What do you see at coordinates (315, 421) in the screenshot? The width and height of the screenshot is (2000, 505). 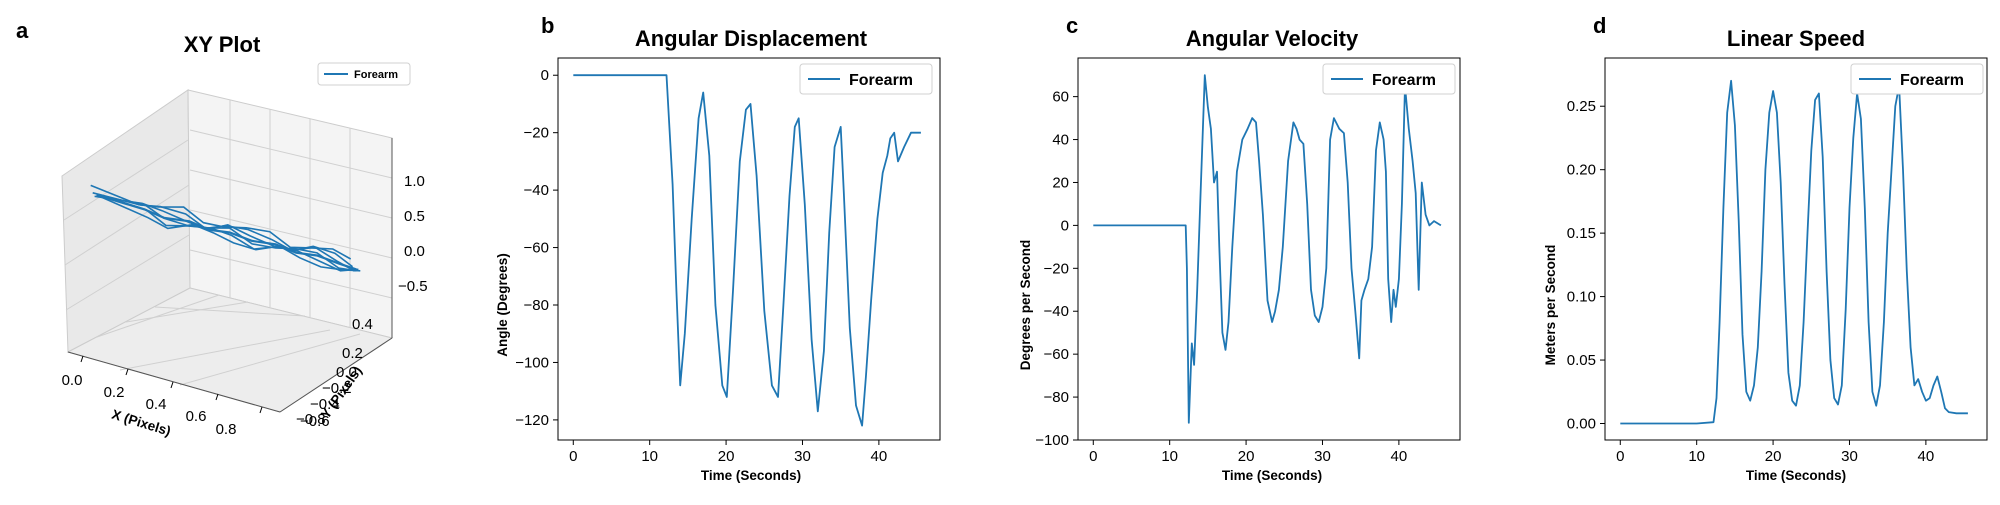 I see `y-tick-label: −0.6` at bounding box center [315, 421].